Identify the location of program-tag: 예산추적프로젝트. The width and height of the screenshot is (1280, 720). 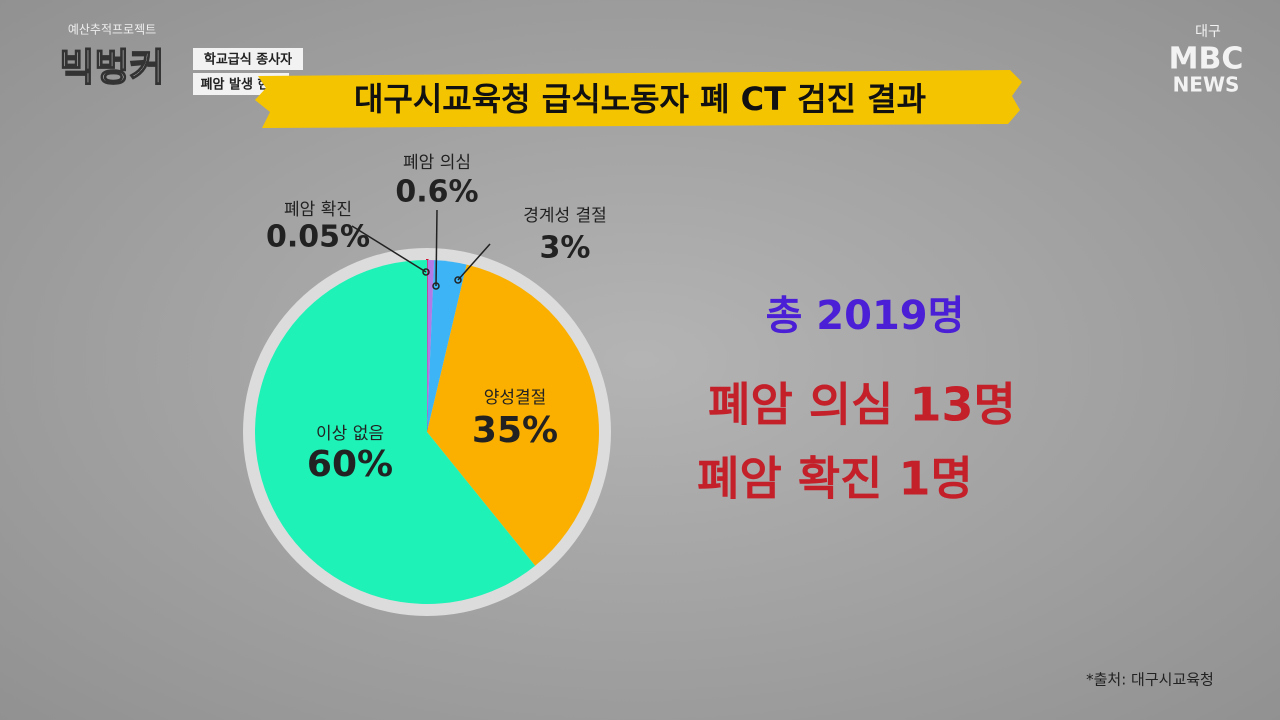
(112, 30).